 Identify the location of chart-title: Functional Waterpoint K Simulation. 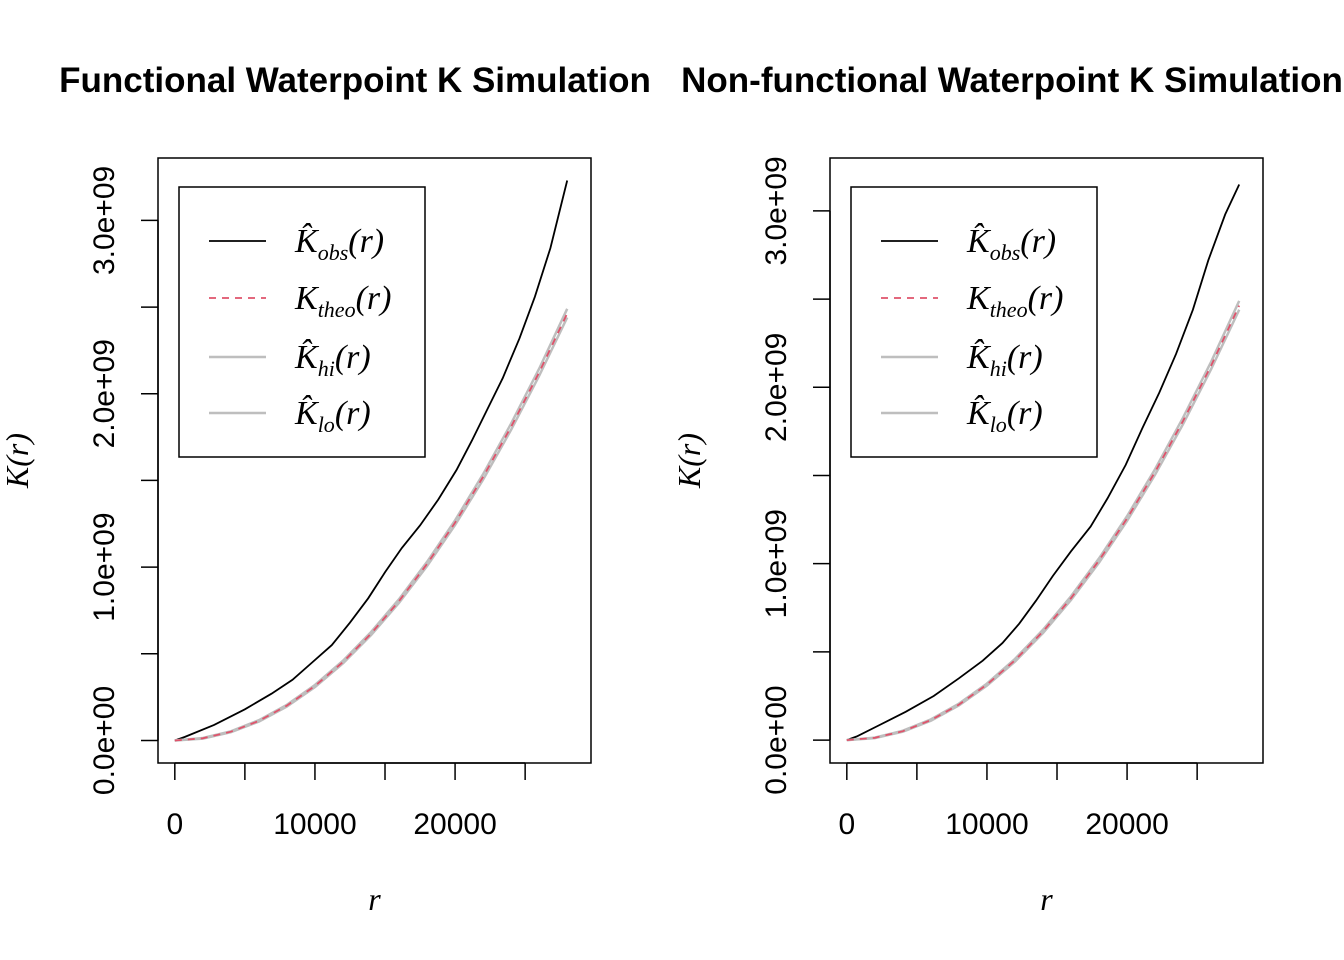
(355, 80).